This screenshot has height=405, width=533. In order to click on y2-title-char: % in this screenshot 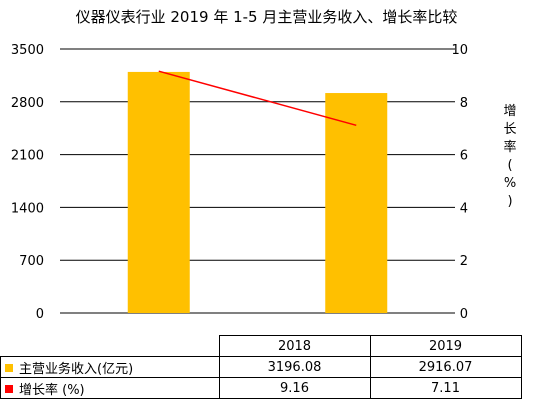, I will do `click(510, 183)`.